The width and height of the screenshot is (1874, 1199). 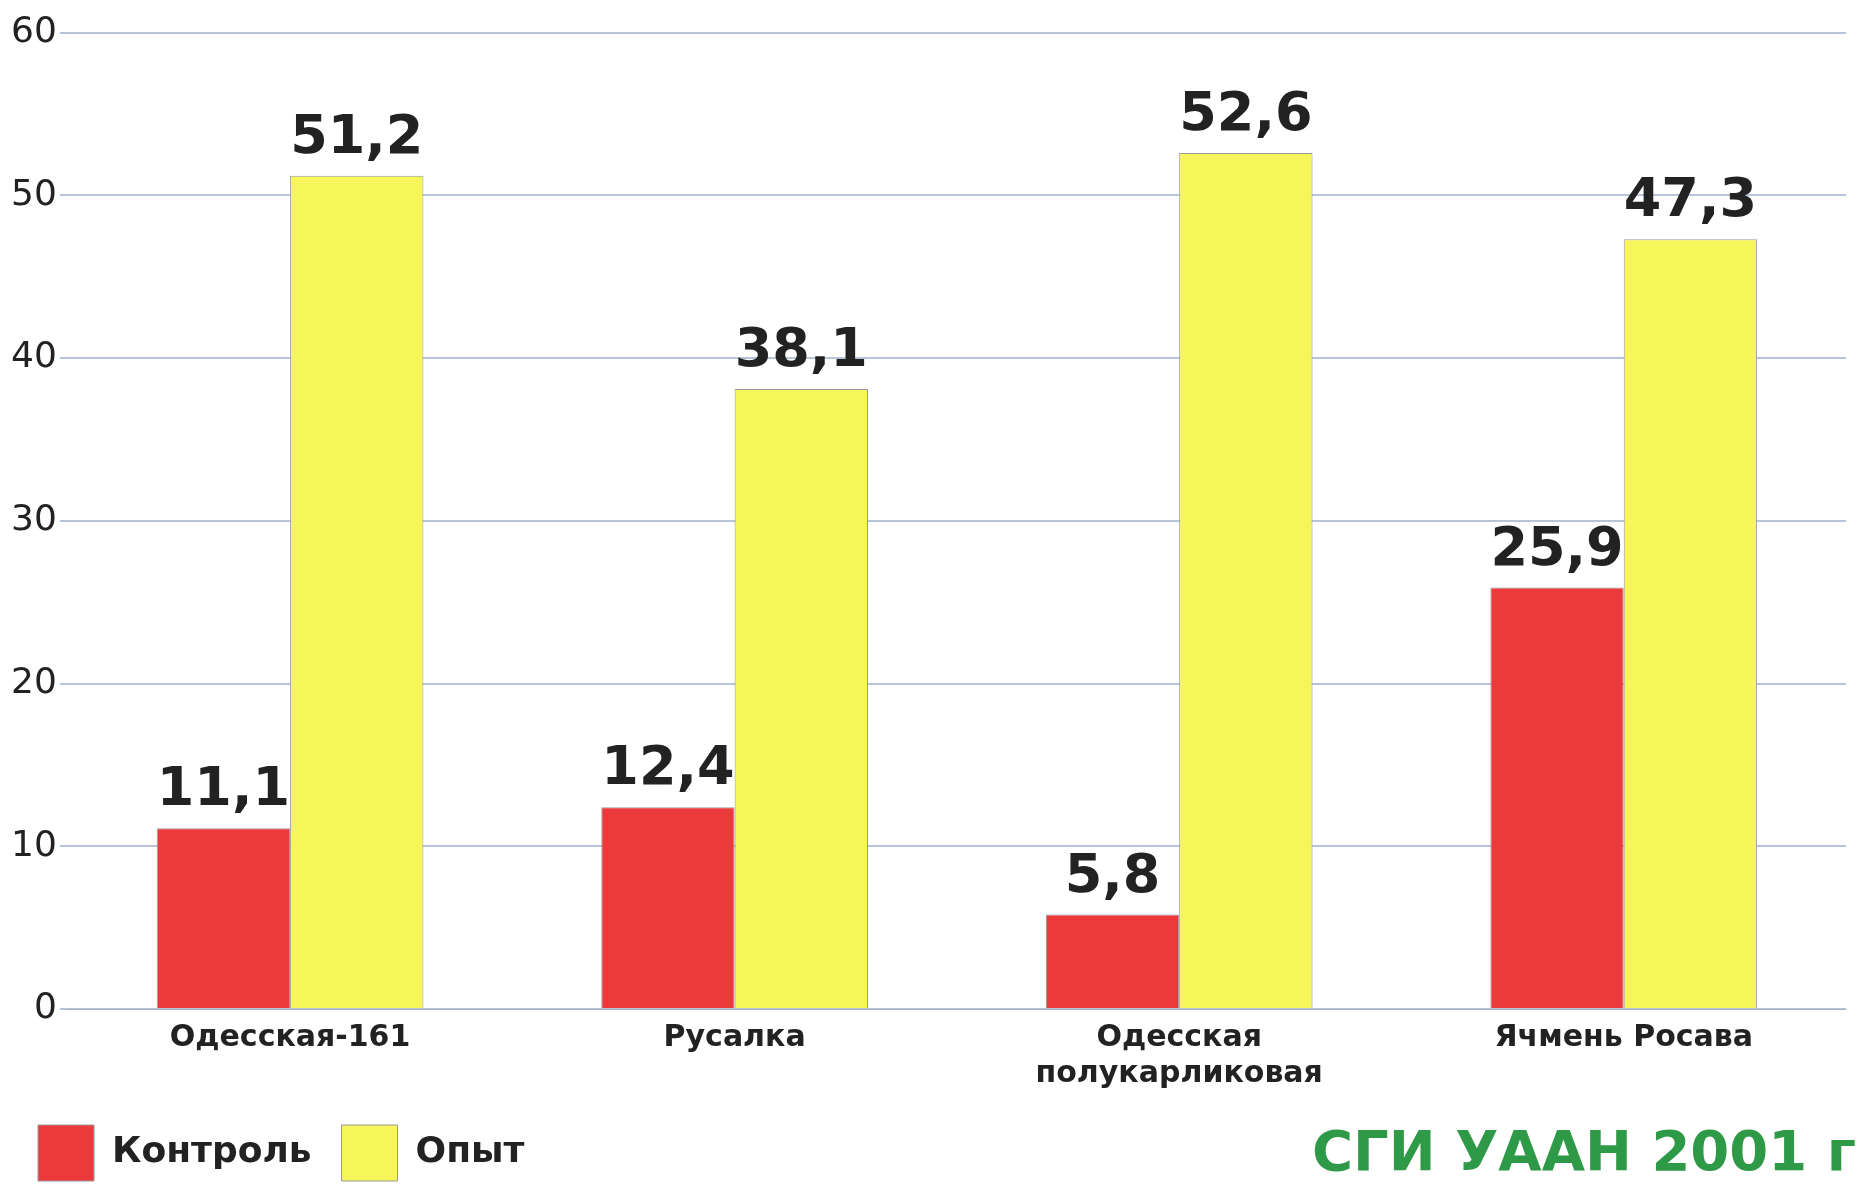 What do you see at coordinates (34, 518) in the screenshot?
I see `y-tick-label: 30` at bounding box center [34, 518].